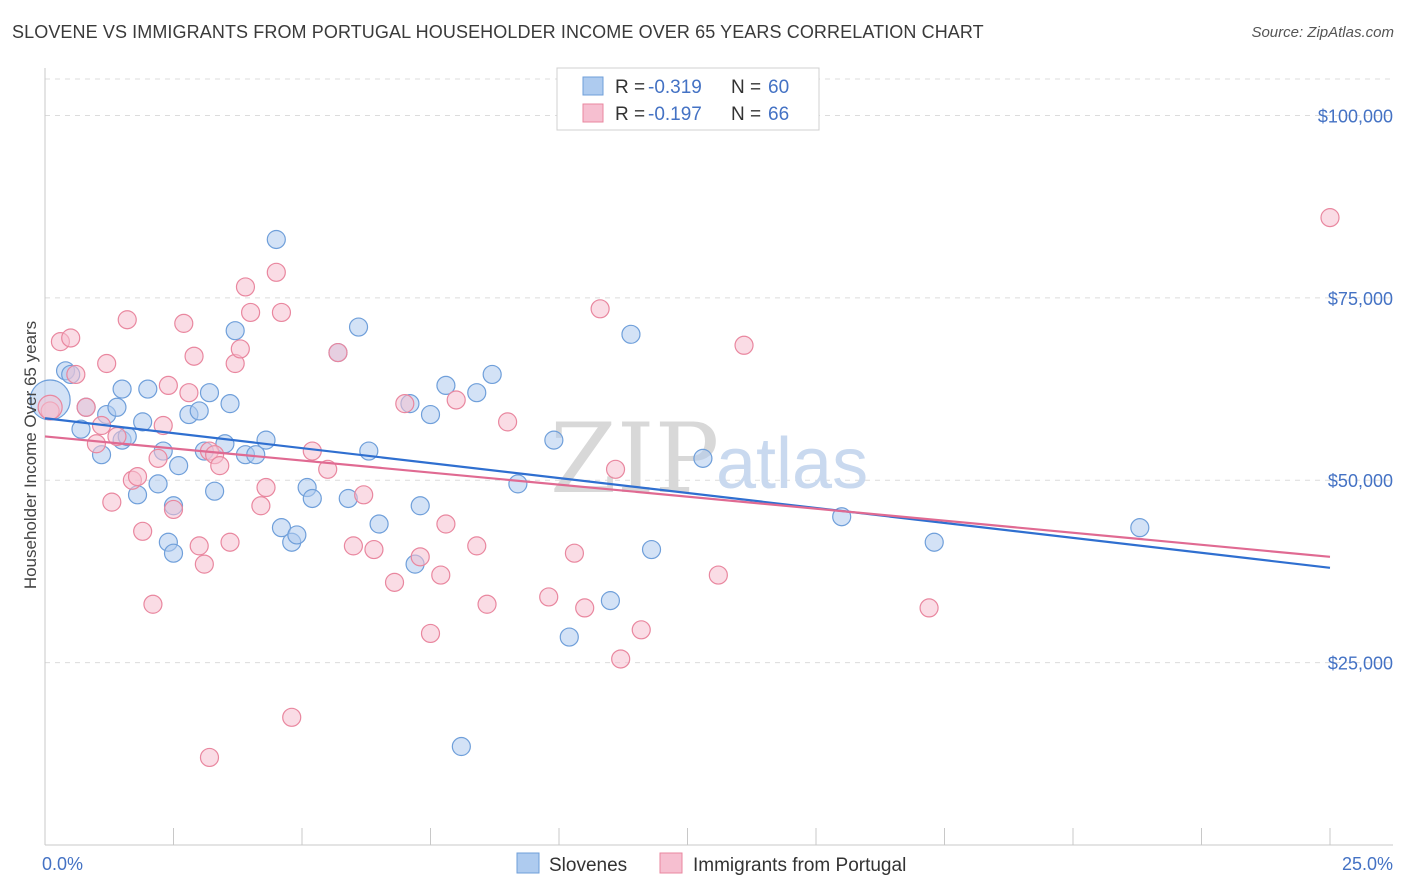 Image resolution: width=1406 pixels, height=892 pixels. I want to click on series-legend: Slovenes Immigrants from Portugal, so click(711, 864).